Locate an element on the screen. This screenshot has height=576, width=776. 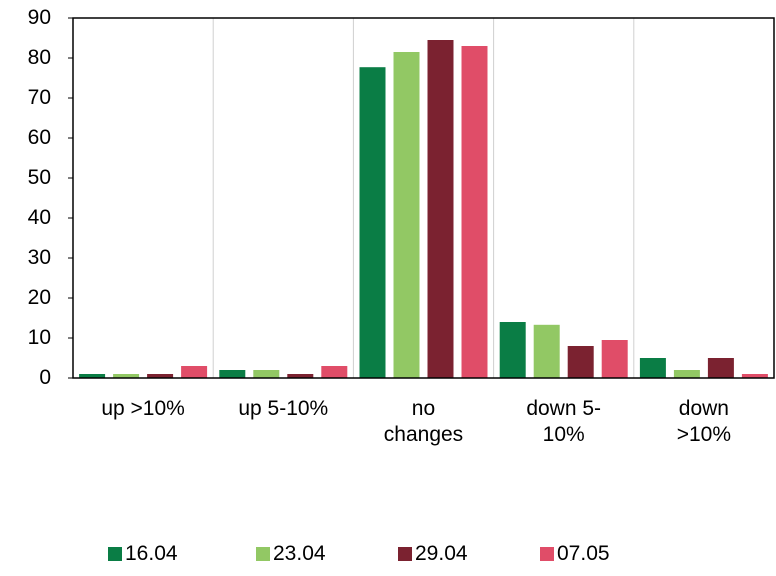
y-tick-label: 40 is located at coordinates (39, 217).